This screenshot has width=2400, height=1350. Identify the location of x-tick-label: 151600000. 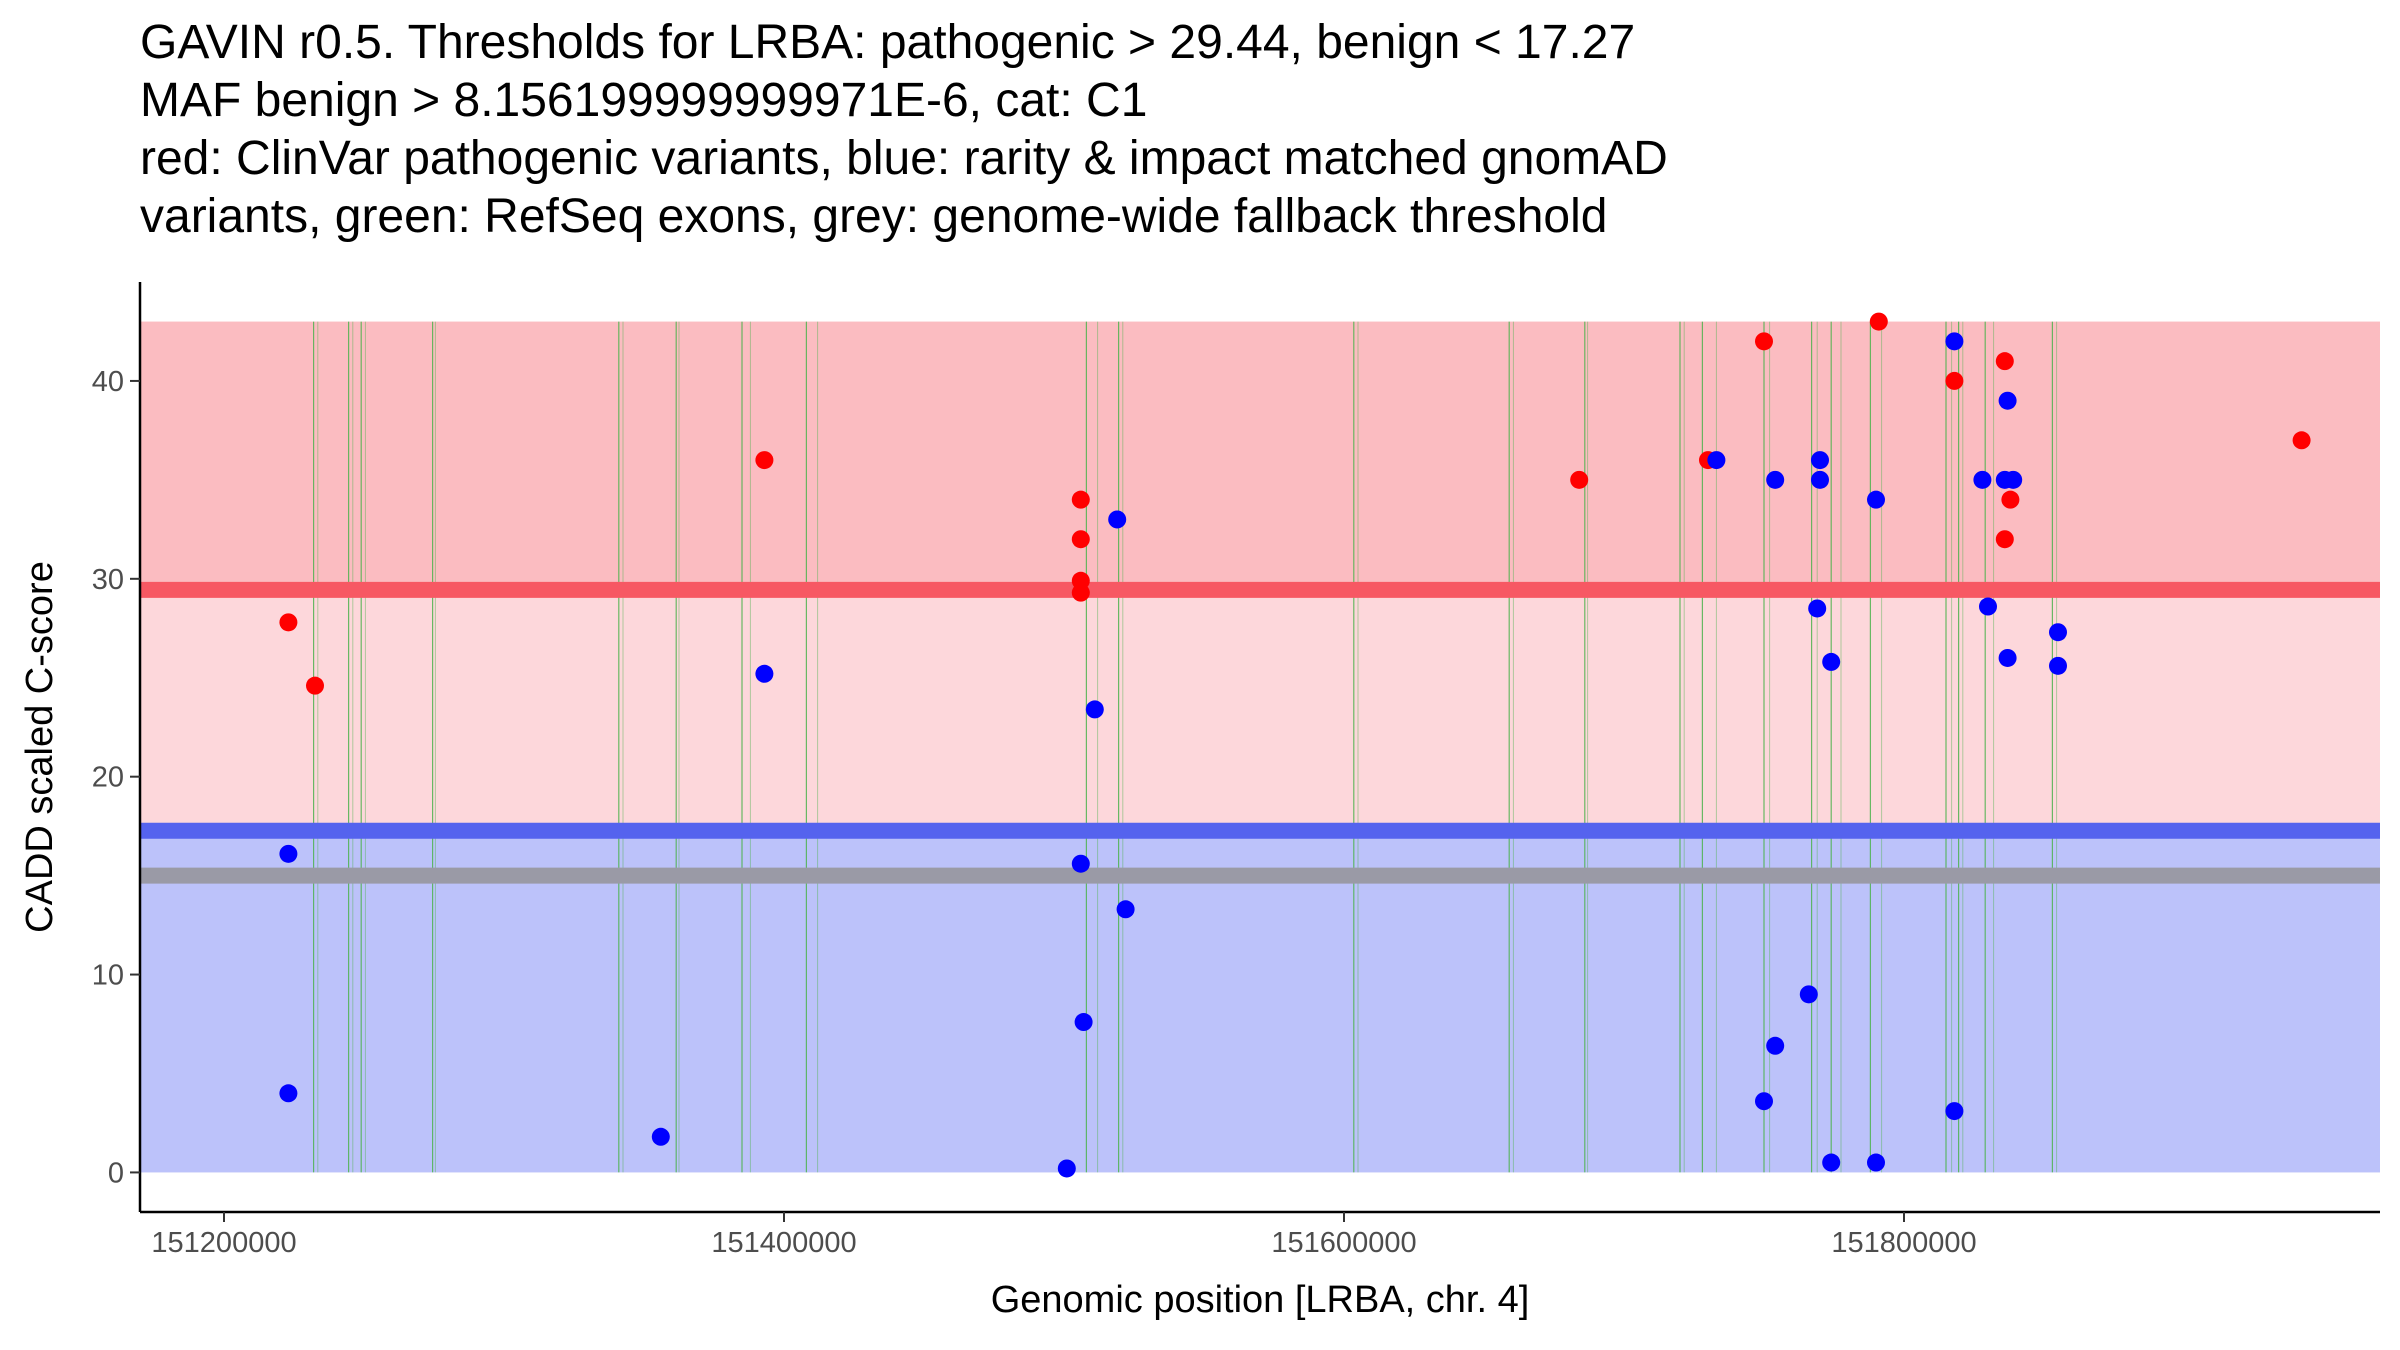
(1343, 1243).